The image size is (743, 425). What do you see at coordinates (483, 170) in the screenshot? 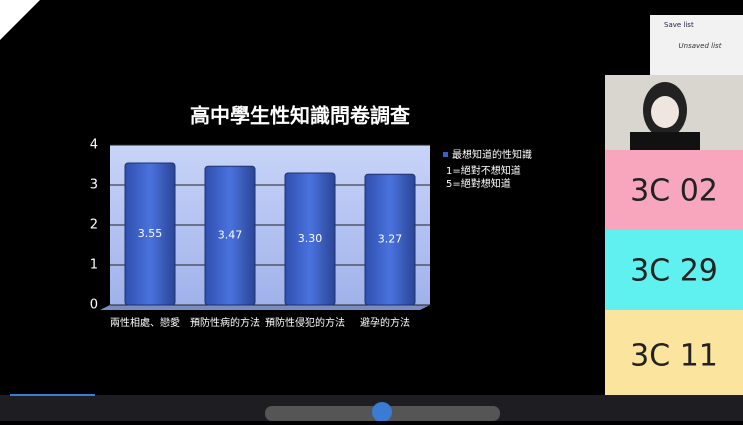
I see `legend-note: 1=絕對不想知道` at bounding box center [483, 170].